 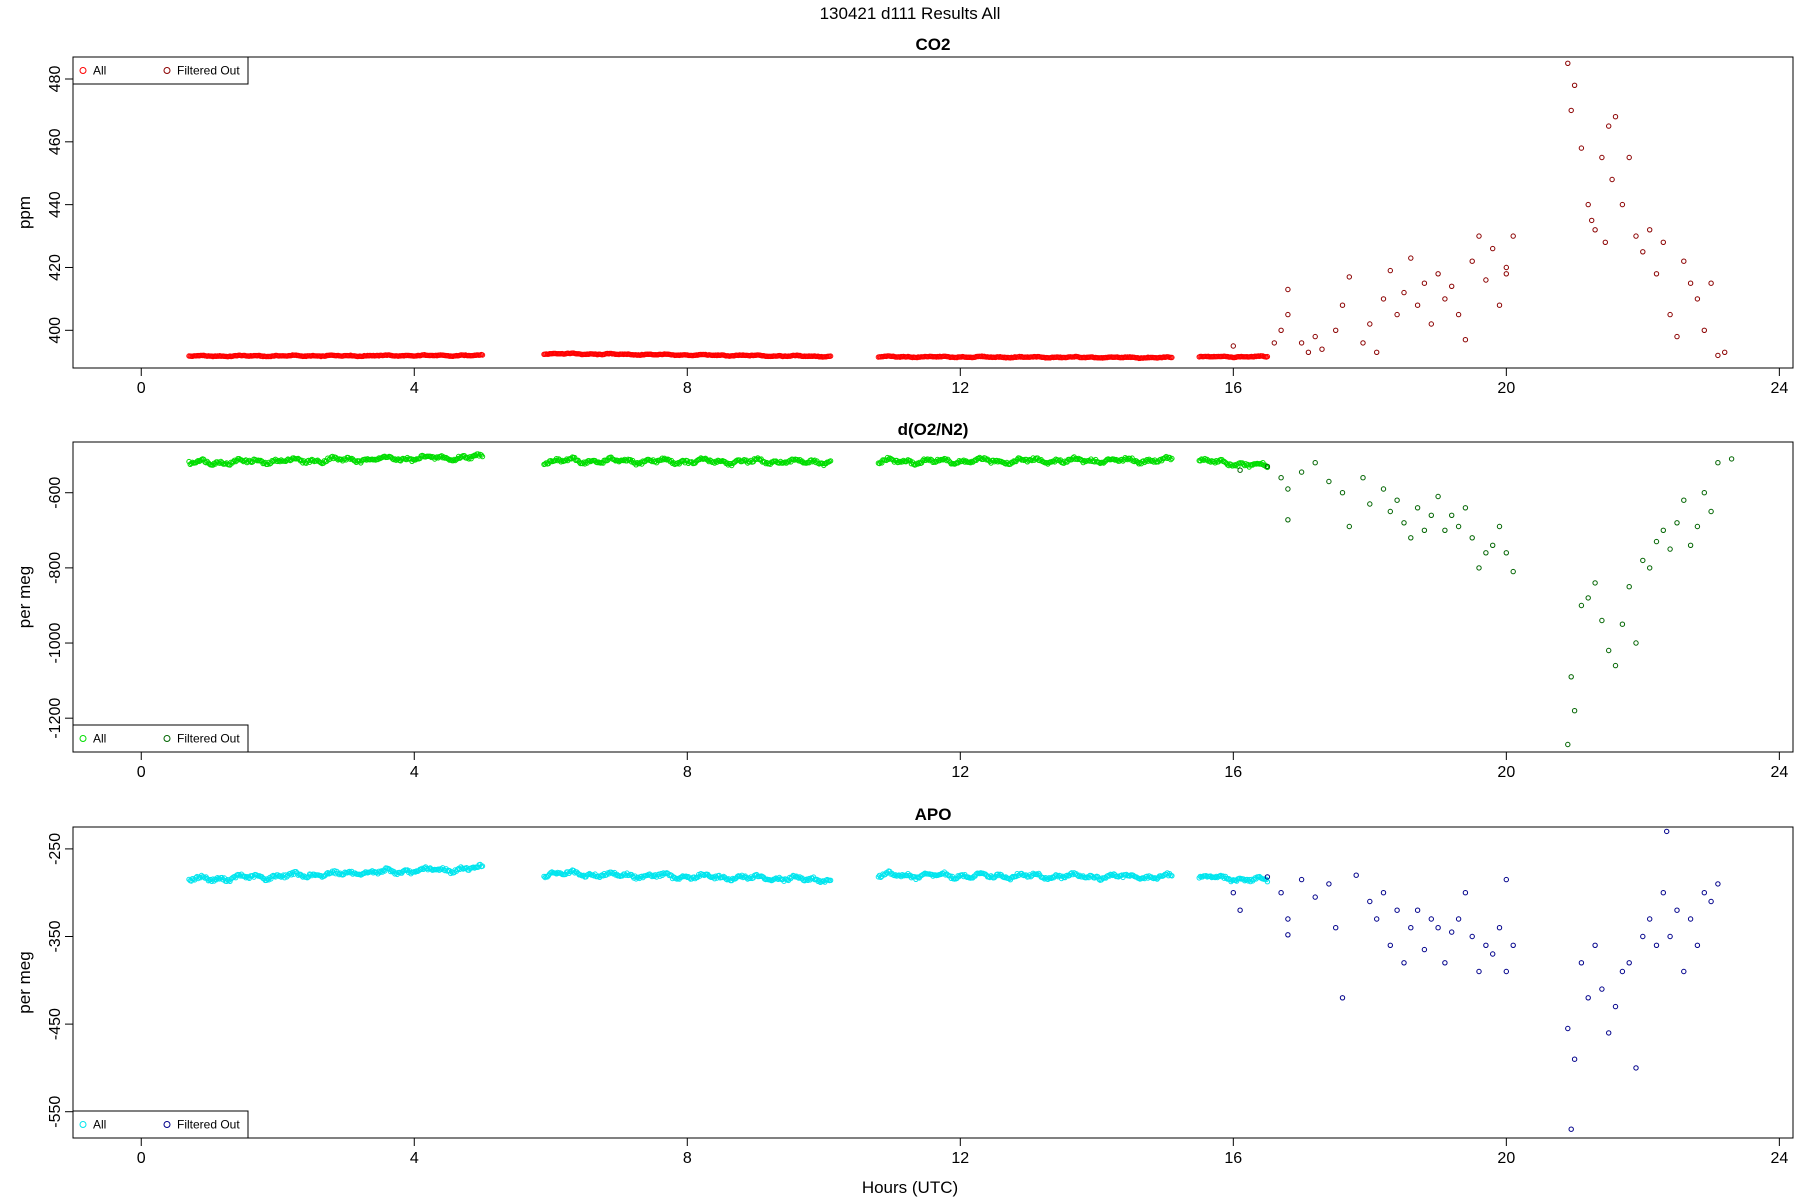 I want to click on y-tick-label: 440, so click(x=55, y=204).